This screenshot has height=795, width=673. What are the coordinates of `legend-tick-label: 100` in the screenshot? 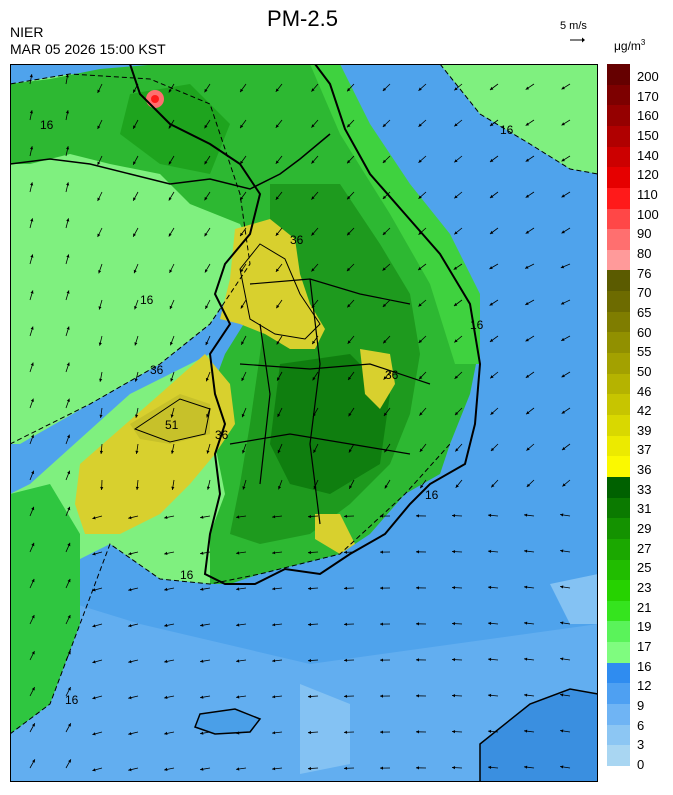 It's located at (648, 214).